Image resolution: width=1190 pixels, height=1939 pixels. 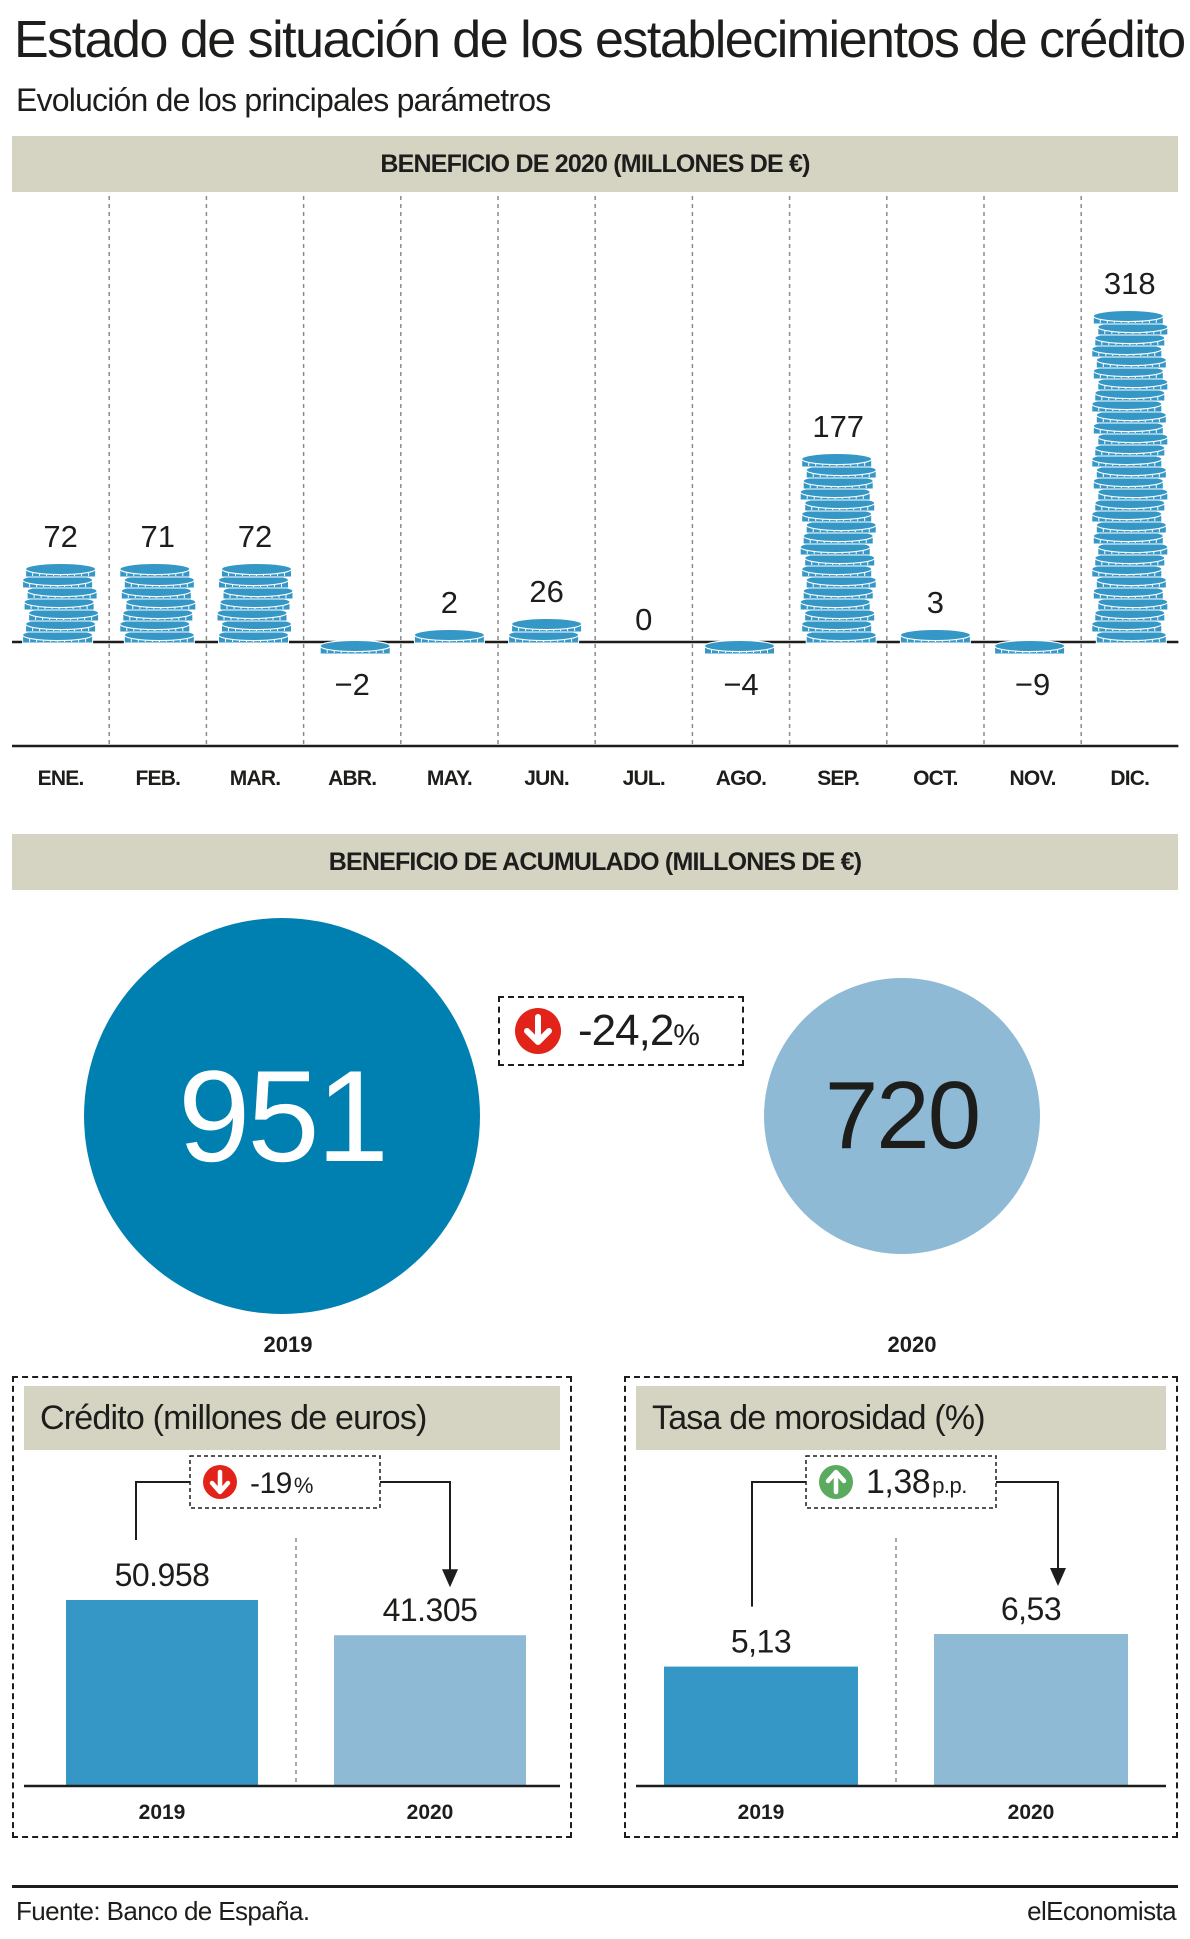 What do you see at coordinates (157, 778) in the screenshot?
I see `month-tick-label: FEB.` at bounding box center [157, 778].